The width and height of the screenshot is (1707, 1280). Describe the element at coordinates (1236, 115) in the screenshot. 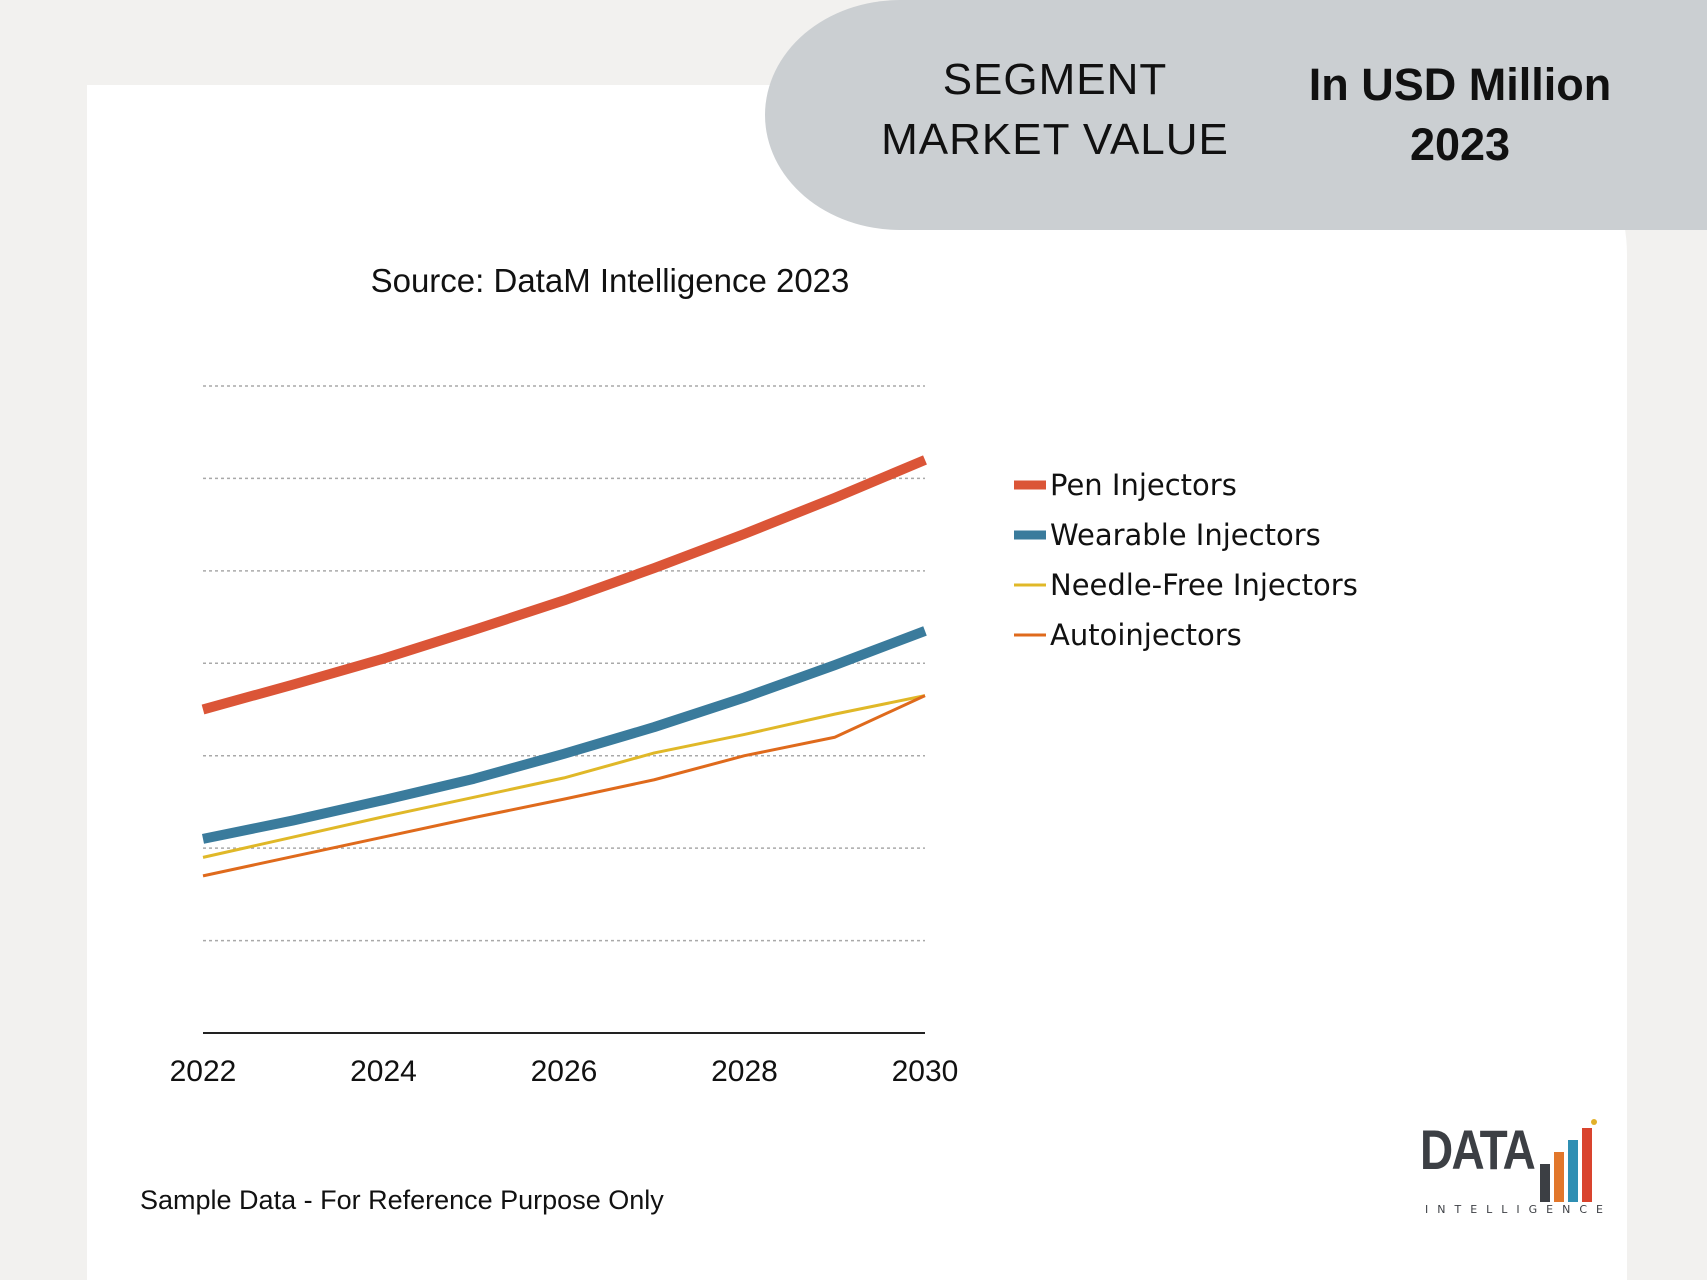

I see `header-banner` at that location.